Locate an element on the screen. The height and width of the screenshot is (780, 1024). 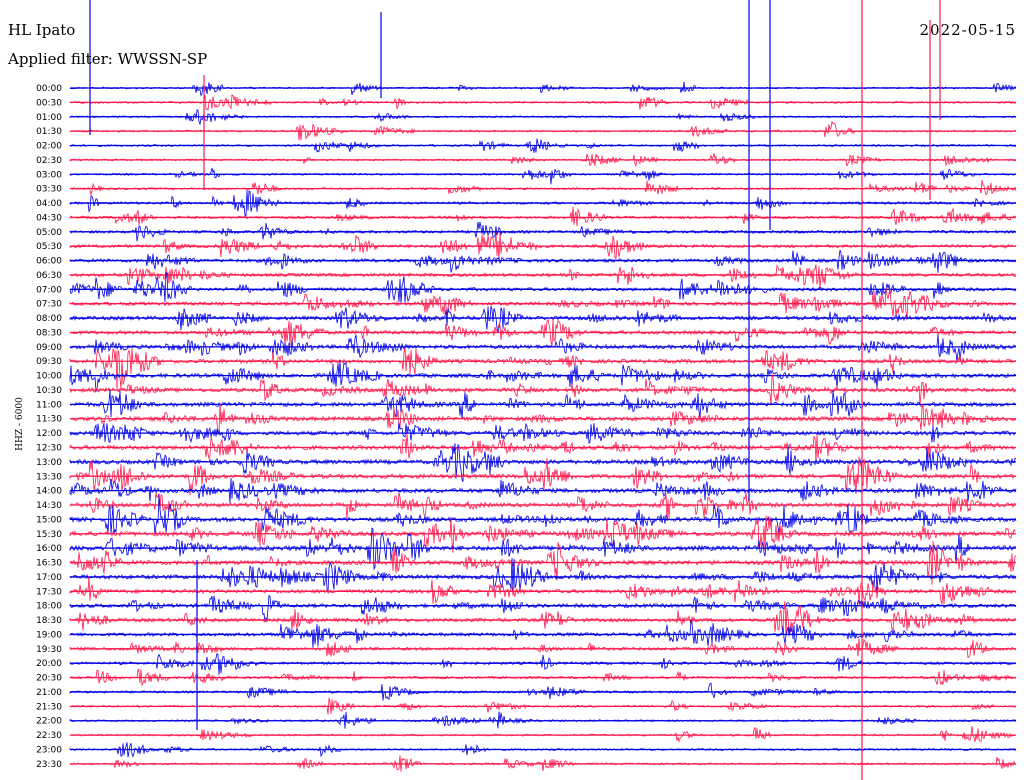
time-tick-label: 23:00 is located at coordinates (49, 750).